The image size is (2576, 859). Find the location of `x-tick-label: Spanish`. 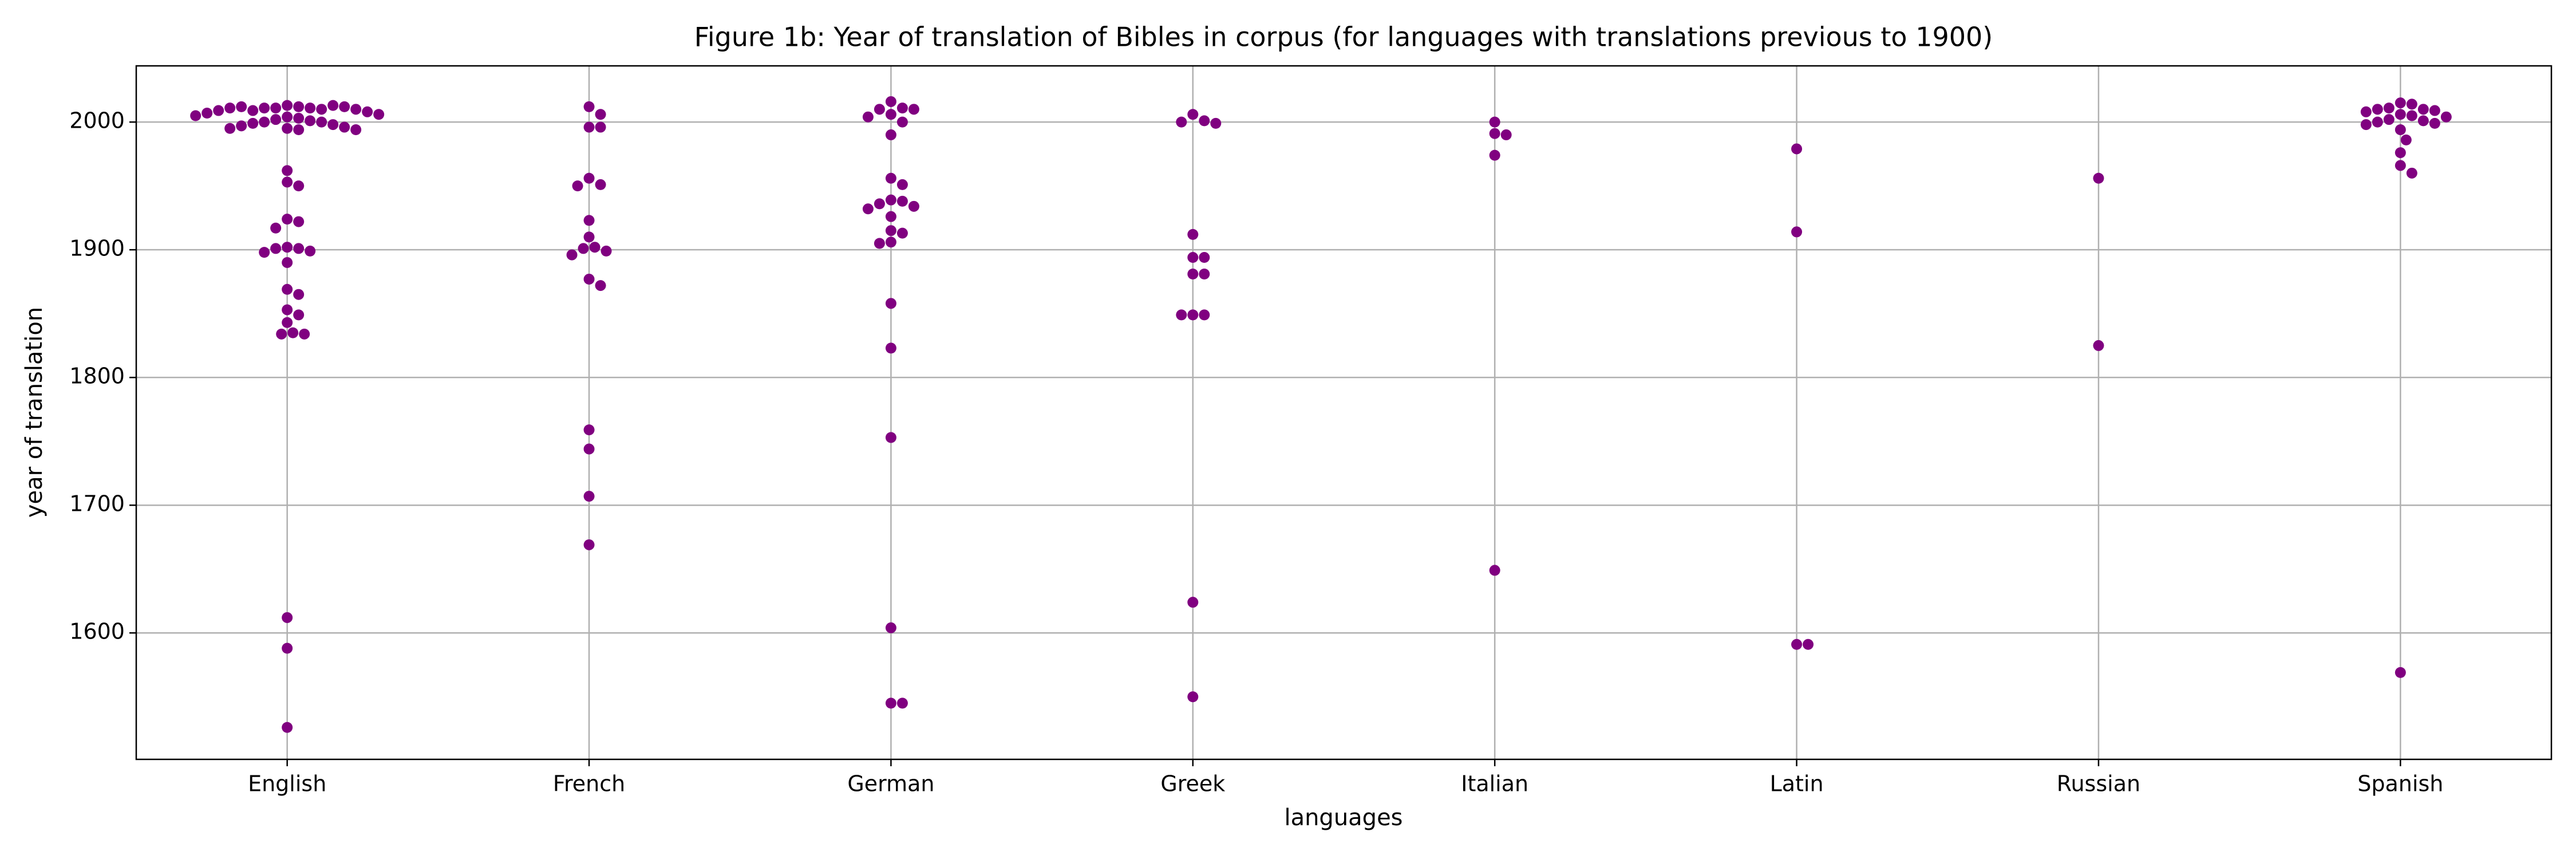

x-tick-label: Spanish is located at coordinates (2400, 784).